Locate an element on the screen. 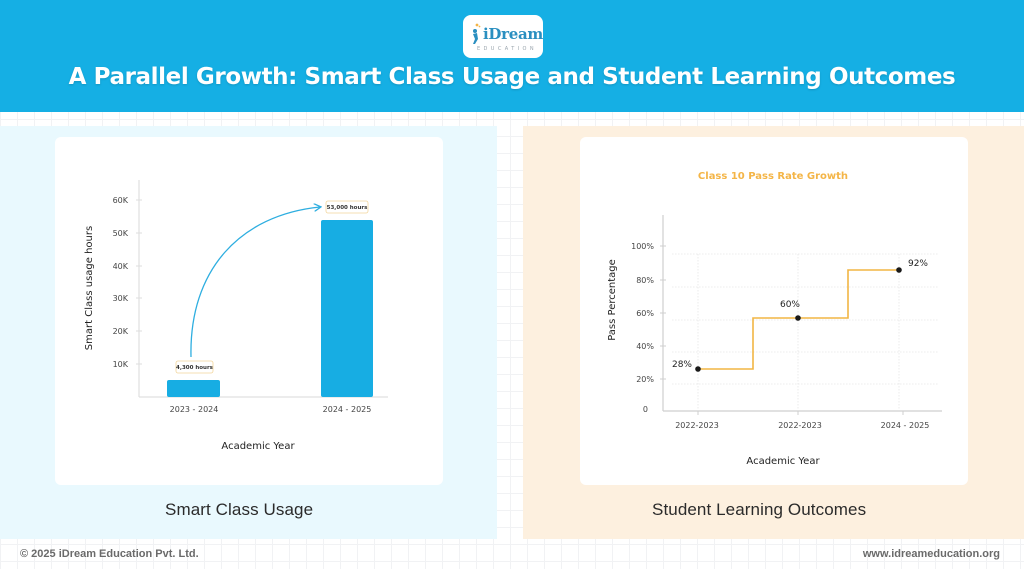 Image resolution: width=1024 pixels, height=569 pixels. idream-logo: iDream EDUCATION is located at coordinates (503, 36).